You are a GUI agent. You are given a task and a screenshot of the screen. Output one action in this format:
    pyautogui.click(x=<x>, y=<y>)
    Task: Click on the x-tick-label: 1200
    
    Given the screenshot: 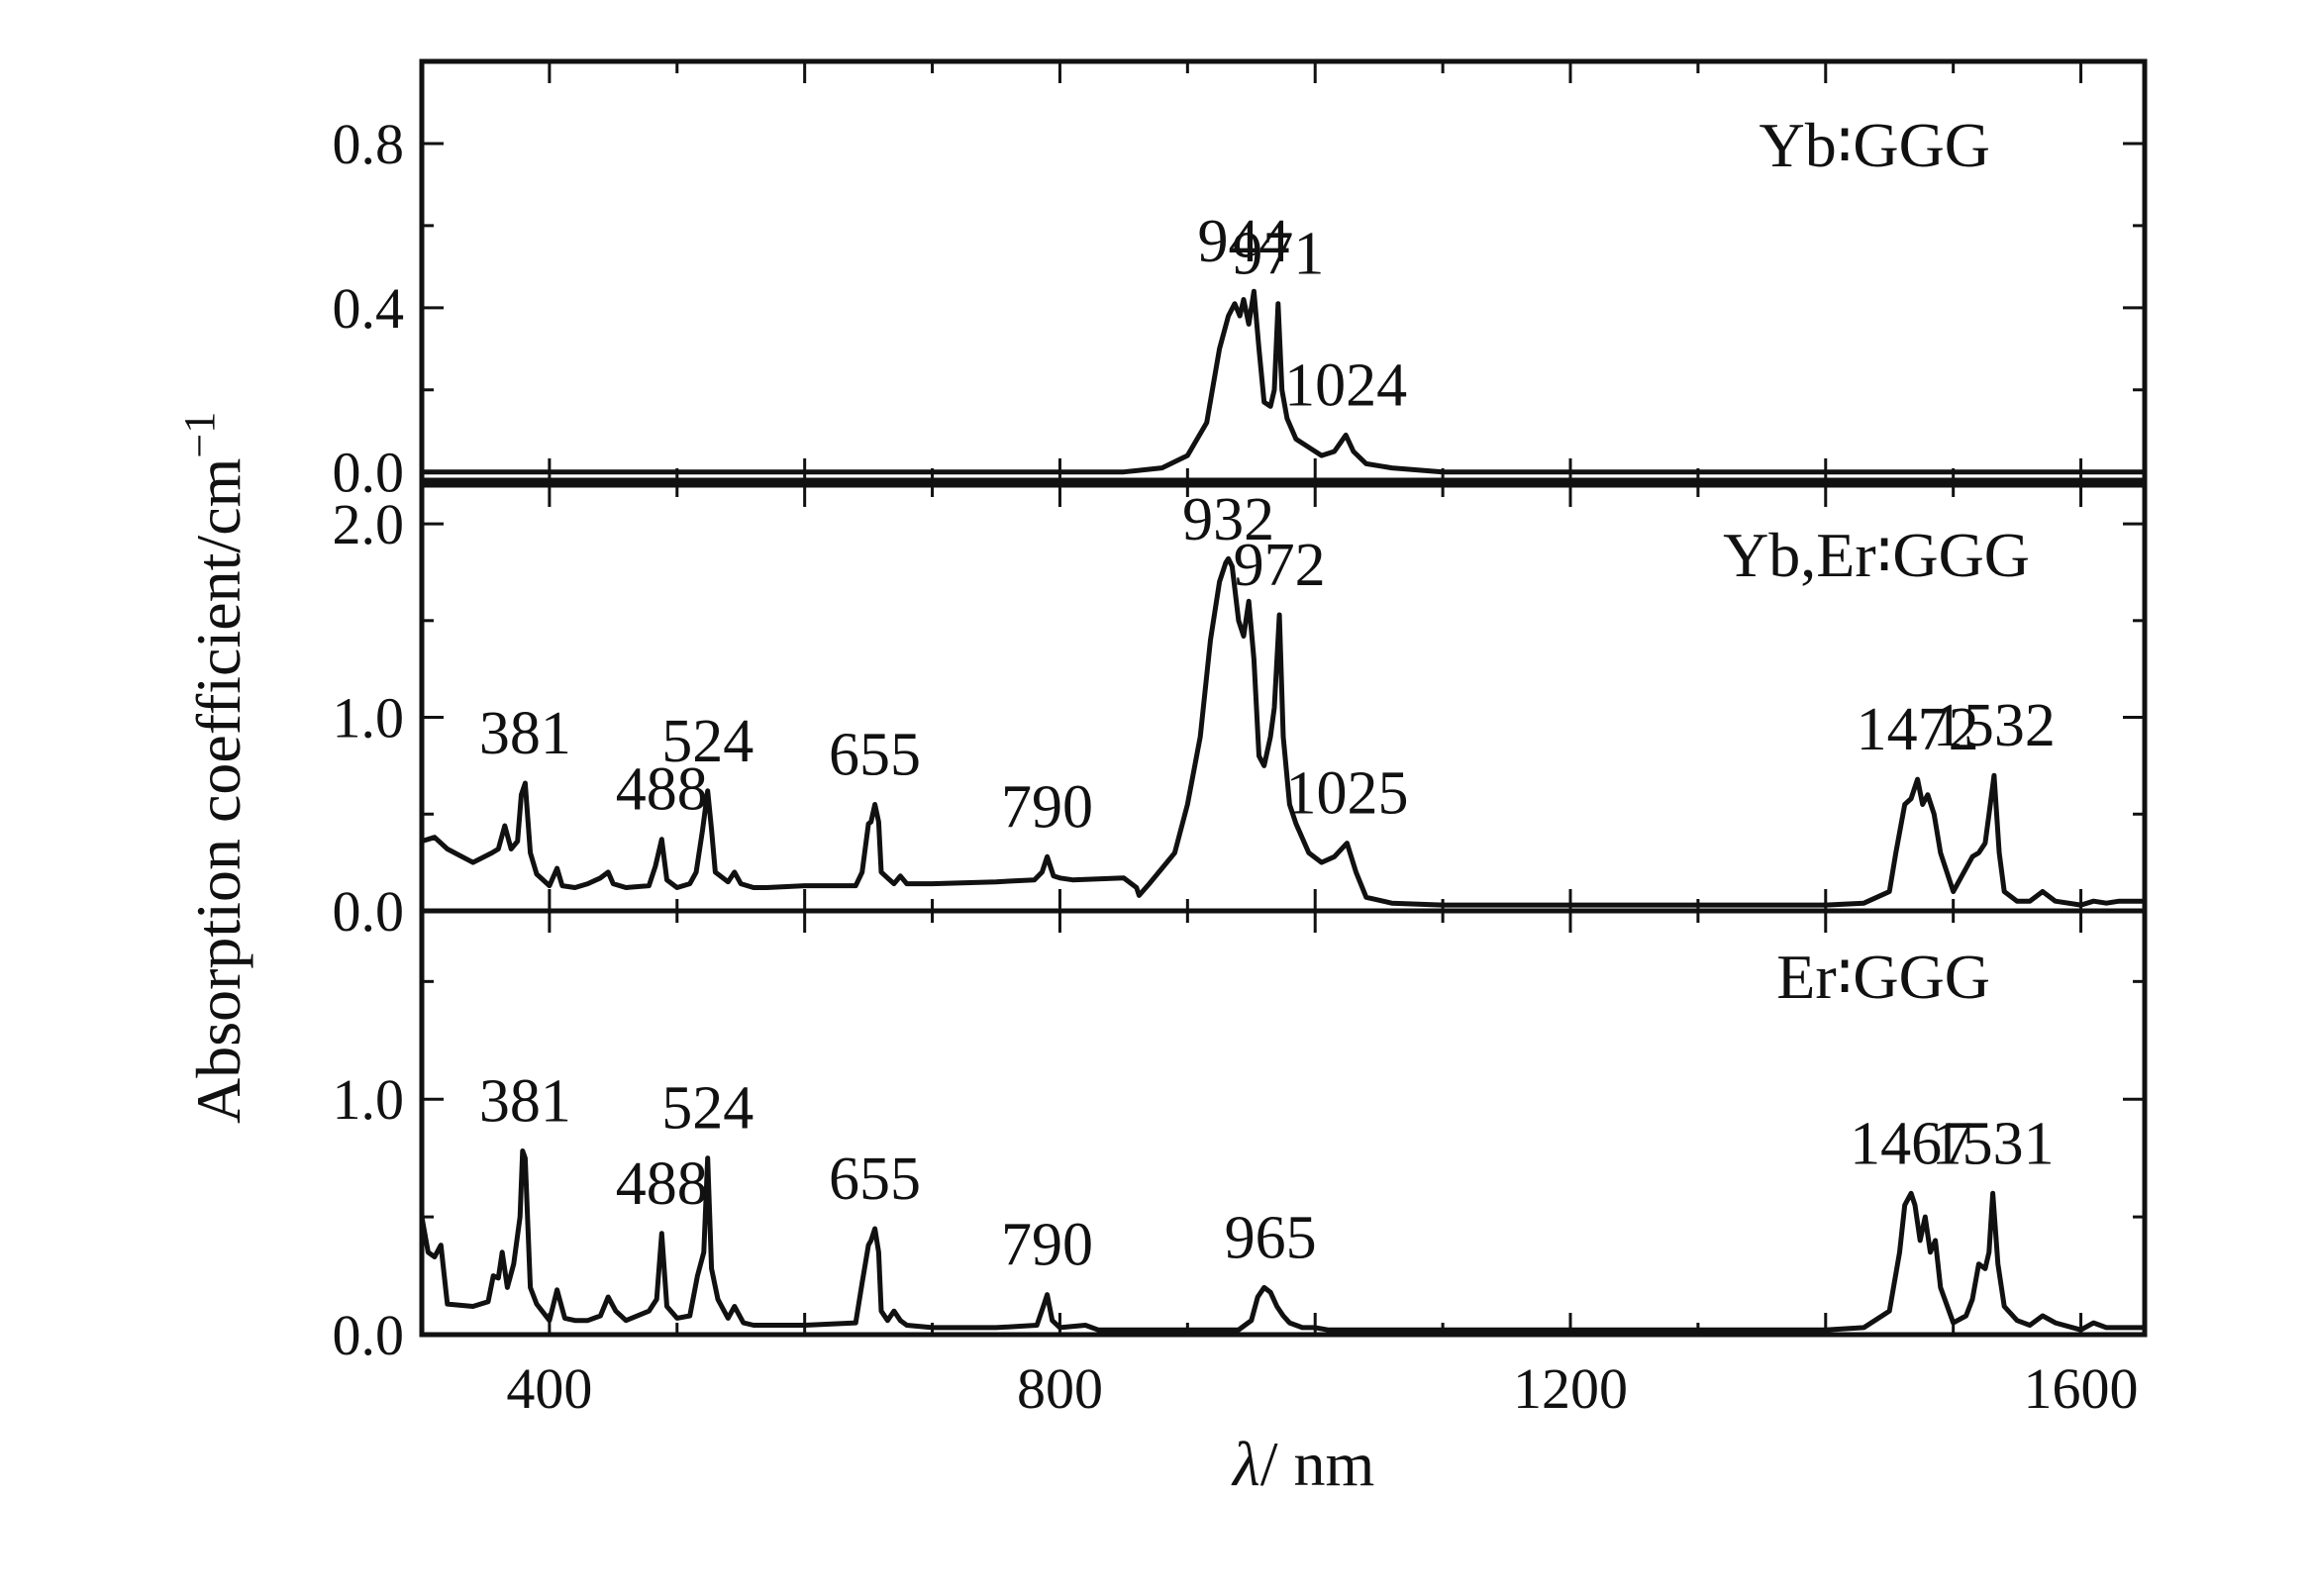 What is the action you would take?
    pyautogui.click(x=1570, y=1388)
    